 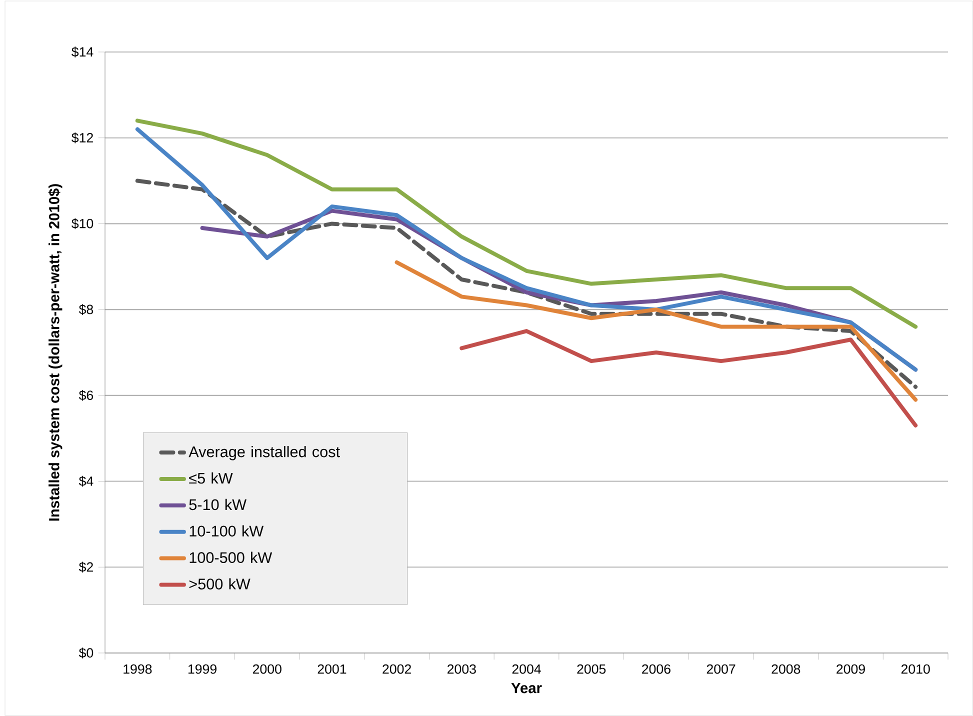 What do you see at coordinates (462, 669) in the screenshot?
I see `x-tick-label: 2003` at bounding box center [462, 669].